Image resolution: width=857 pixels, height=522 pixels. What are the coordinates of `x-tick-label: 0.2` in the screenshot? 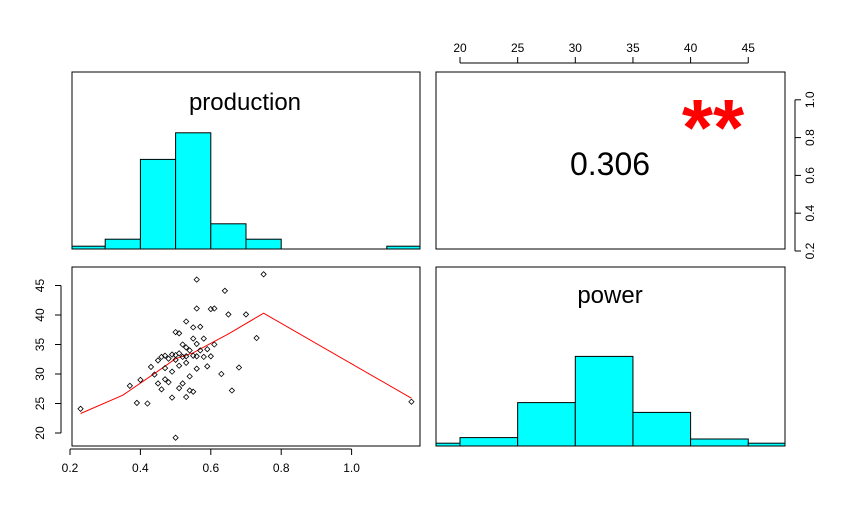 It's located at (70, 468).